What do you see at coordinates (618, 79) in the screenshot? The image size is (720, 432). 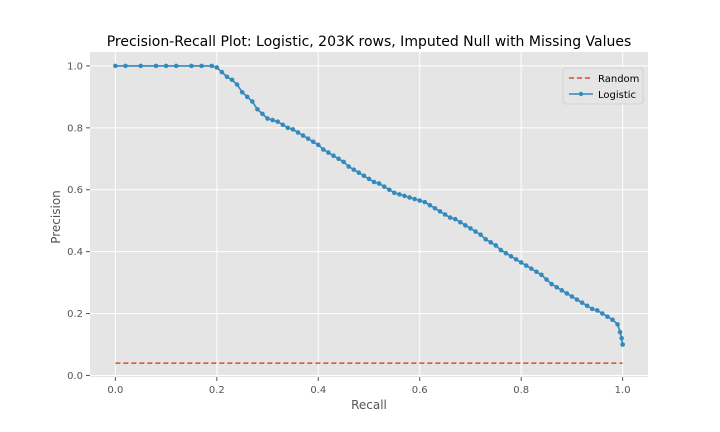 I see `legend-random-label: Random` at bounding box center [618, 79].